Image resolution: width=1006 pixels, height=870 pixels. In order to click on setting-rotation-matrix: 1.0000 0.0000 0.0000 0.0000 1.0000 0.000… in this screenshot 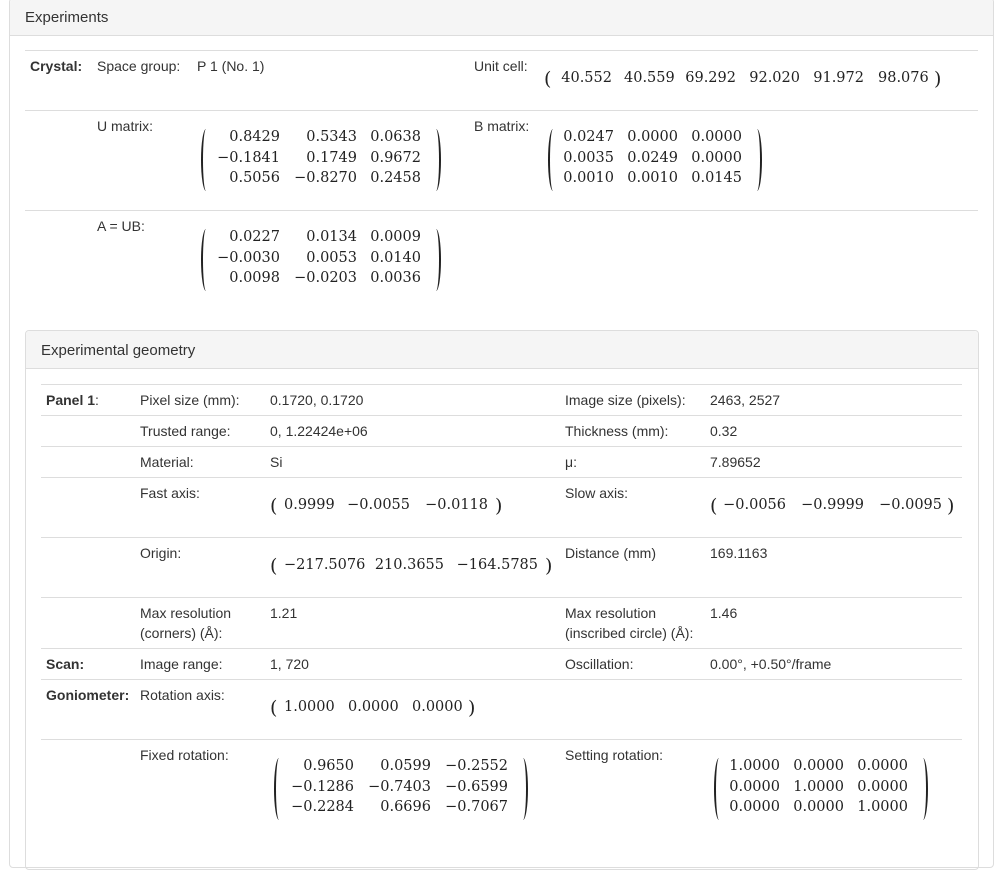, I will do `click(821, 789)`.